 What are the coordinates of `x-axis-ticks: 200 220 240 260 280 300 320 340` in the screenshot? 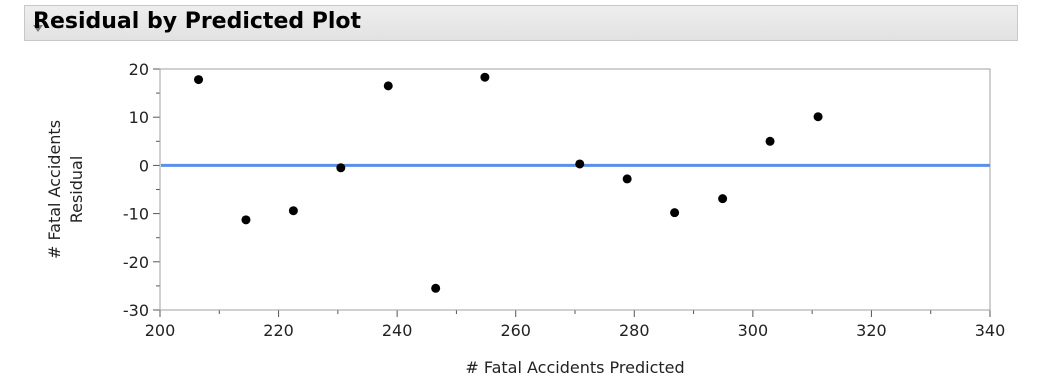 It's located at (575, 325).